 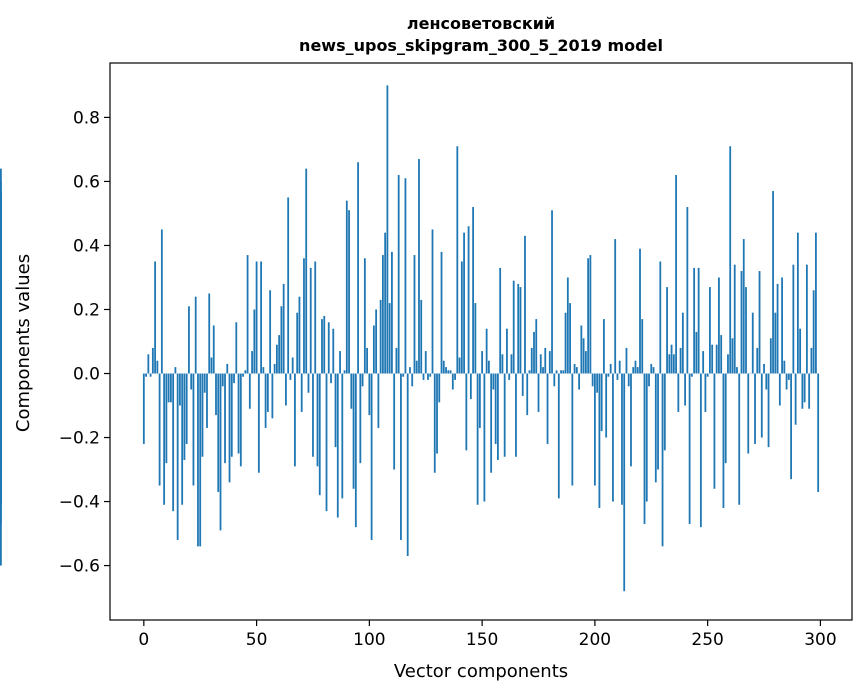 I want to click on x-tick-label: 300, so click(x=820, y=640).